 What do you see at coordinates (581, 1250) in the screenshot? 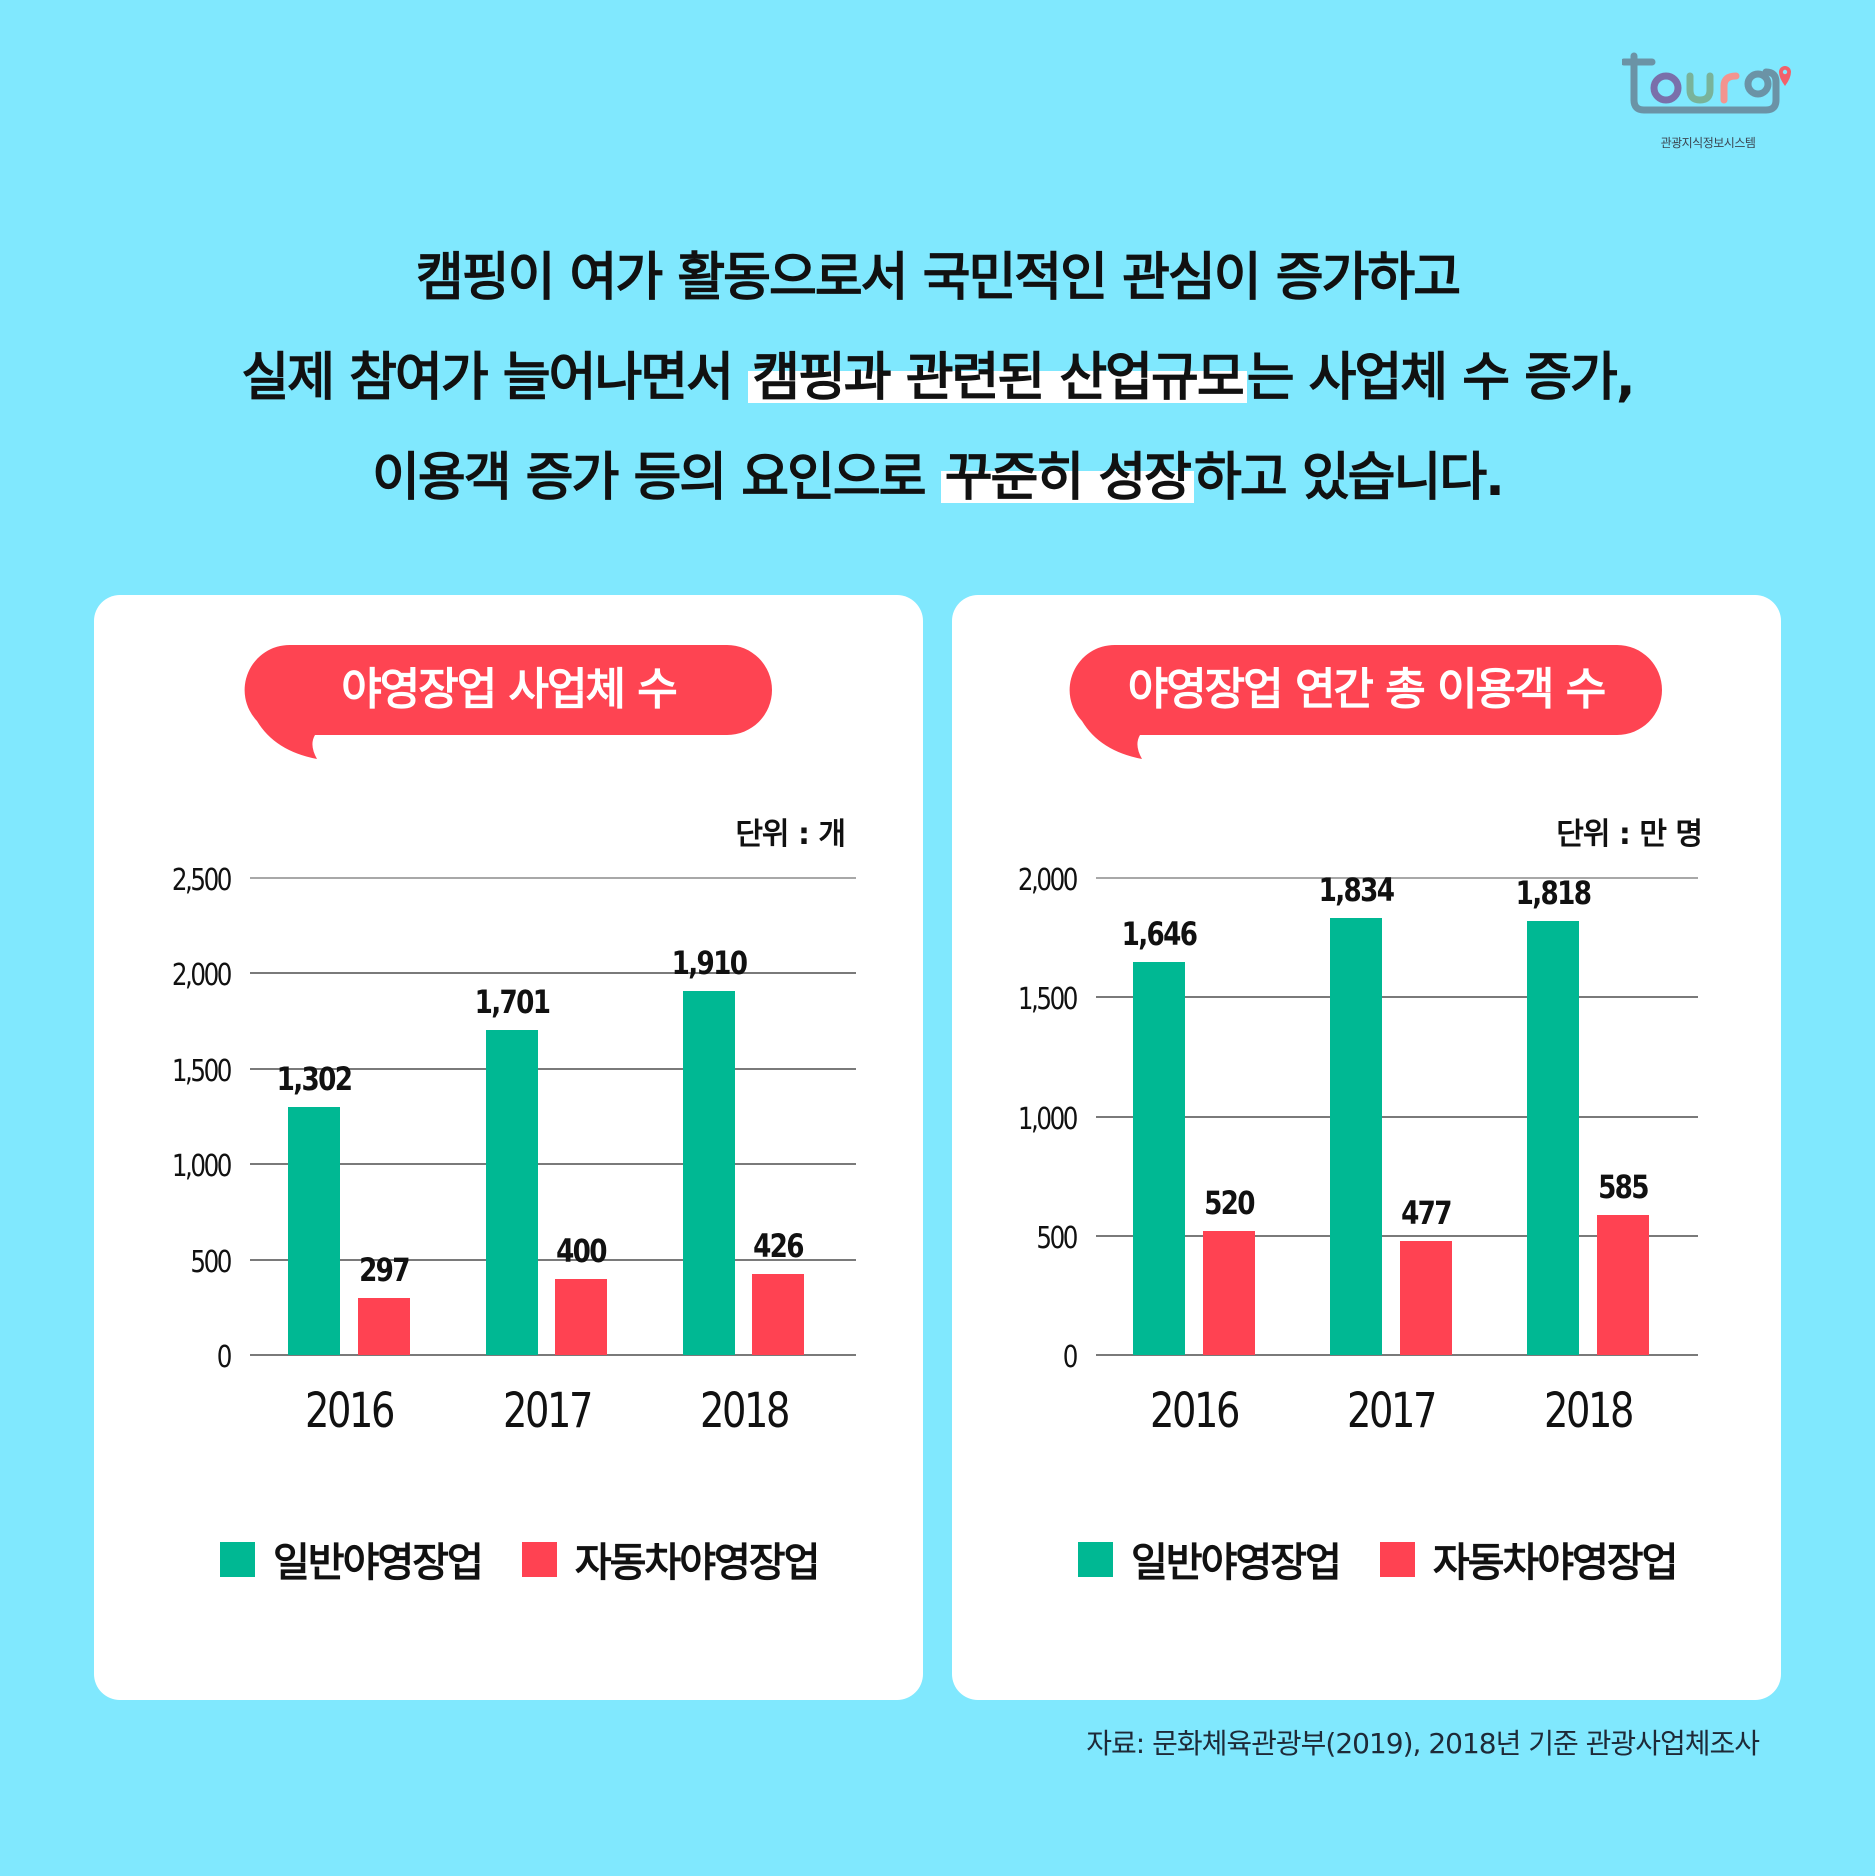
I see `bar-value-label: 400` at bounding box center [581, 1250].